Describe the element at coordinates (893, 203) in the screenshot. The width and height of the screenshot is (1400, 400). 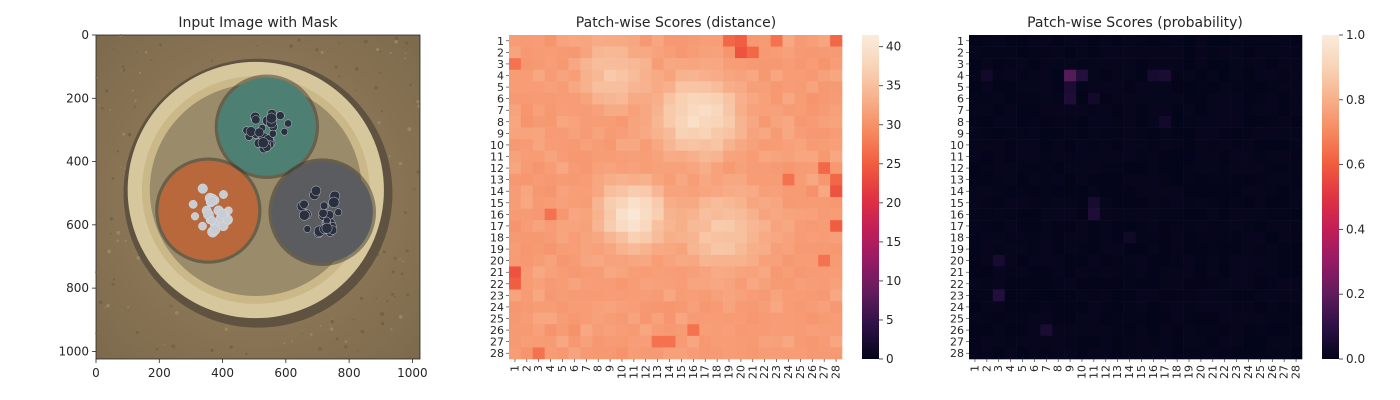
I see `colorbar-tick-label: 20` at that location.